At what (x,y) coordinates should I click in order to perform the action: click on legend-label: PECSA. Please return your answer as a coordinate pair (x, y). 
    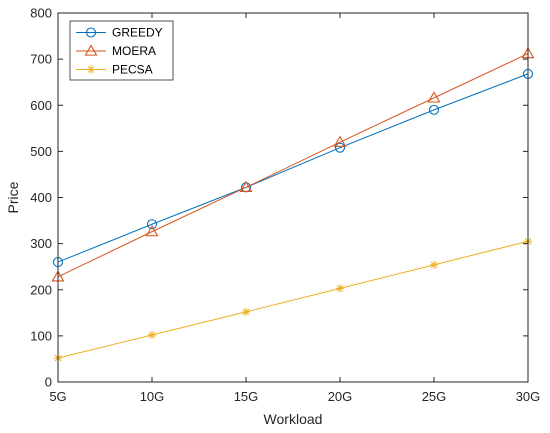
    Looking at the image, I should click on (132, 70).